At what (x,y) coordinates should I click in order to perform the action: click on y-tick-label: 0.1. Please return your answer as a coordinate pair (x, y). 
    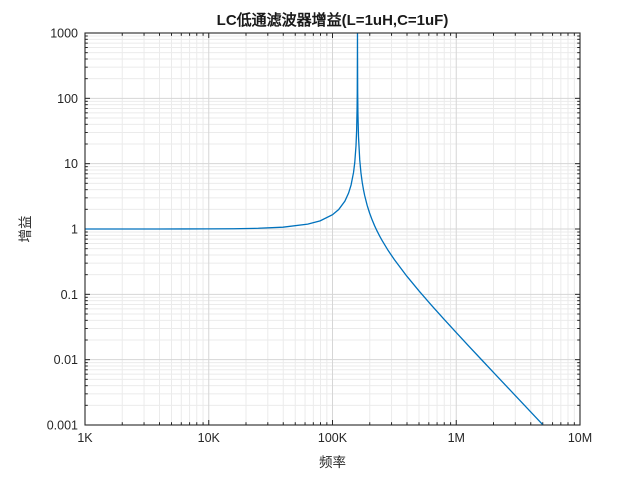
    Looking at the image, I should click on (69, 295).